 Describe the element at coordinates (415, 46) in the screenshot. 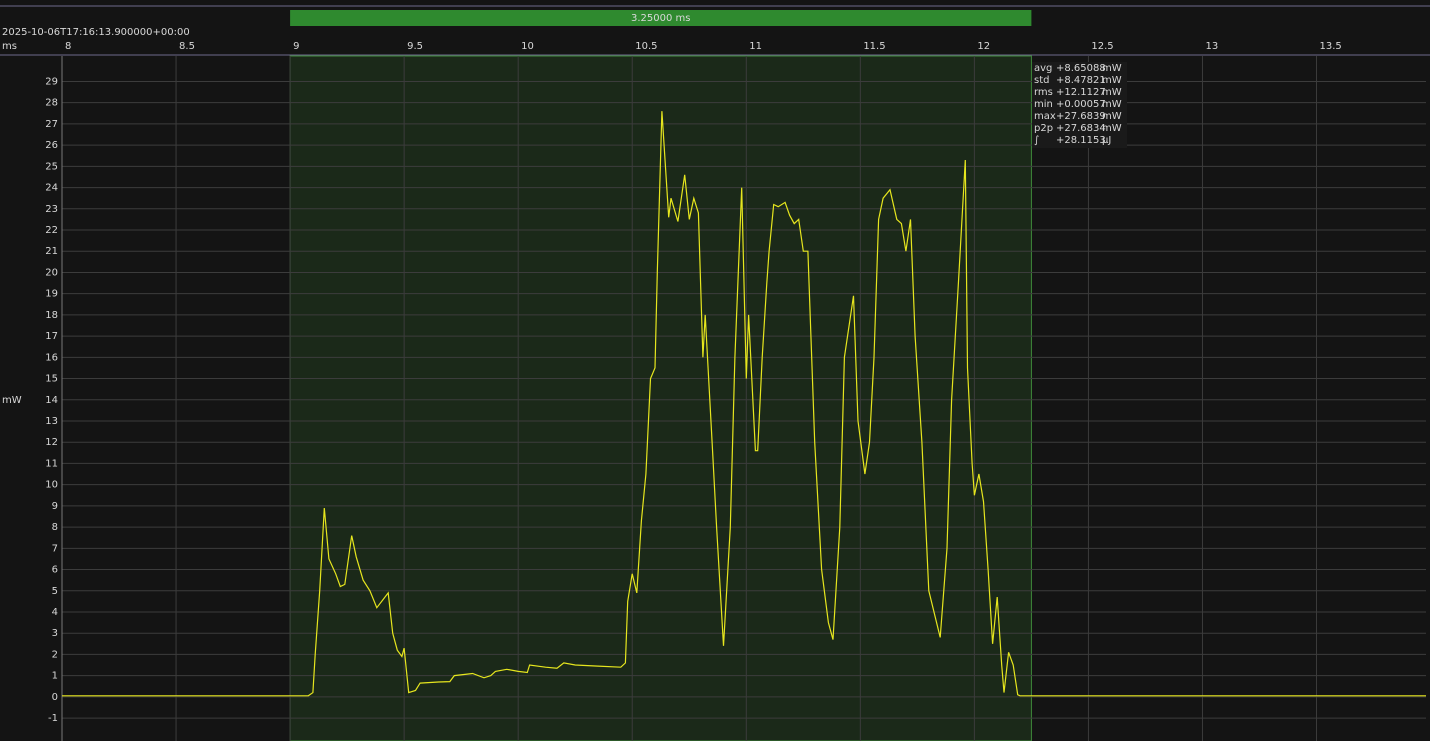

I see `x-tick-label: 9.5` at that location.